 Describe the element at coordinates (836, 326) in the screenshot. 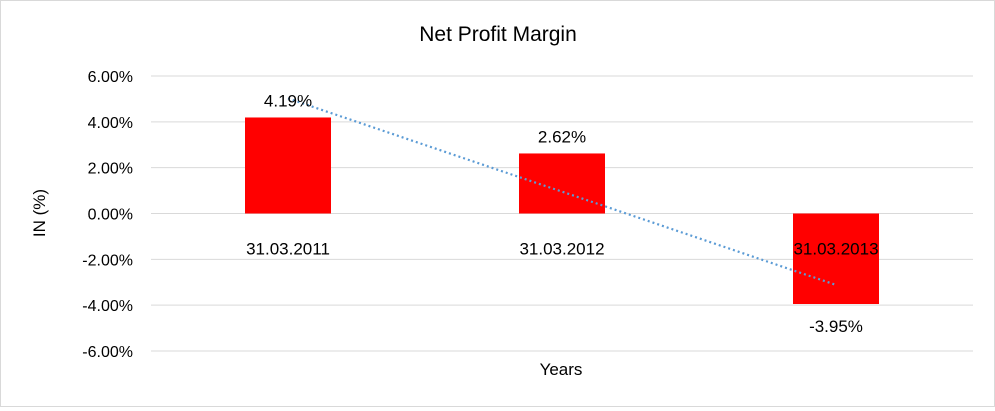

I see `data-label: -3.95%` at that location.